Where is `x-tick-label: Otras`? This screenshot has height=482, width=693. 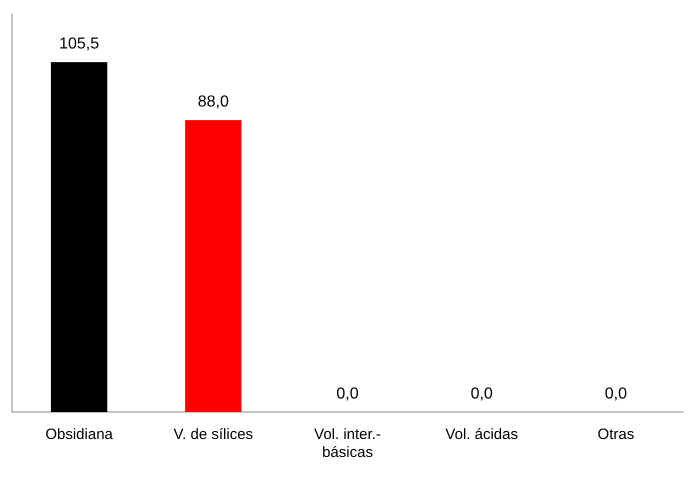 x-tick-label: Otras is located at coordinates (616, 435).